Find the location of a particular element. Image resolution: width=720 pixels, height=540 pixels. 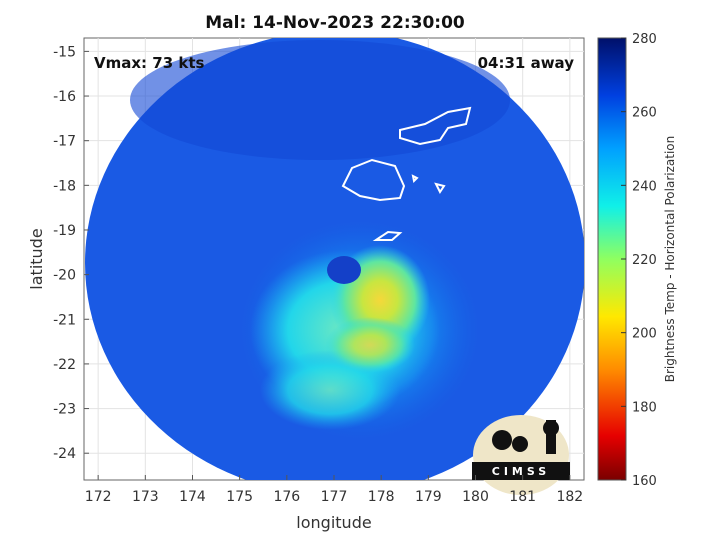

colorbar-tick-label: 260 is located at coordinates (644, 113).